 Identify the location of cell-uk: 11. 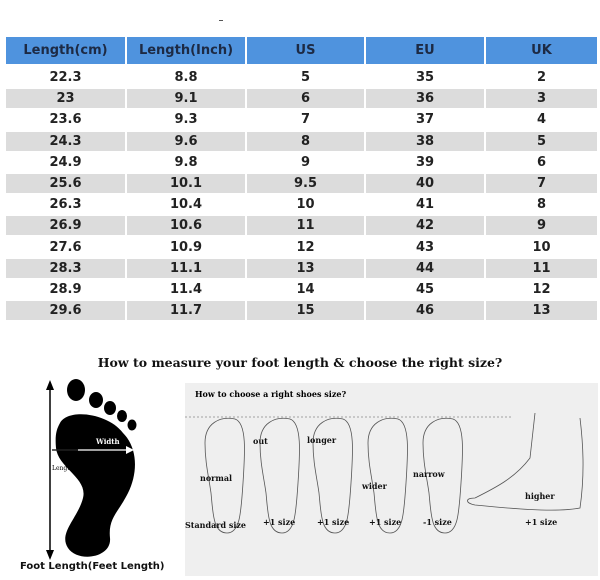
(541, 268).